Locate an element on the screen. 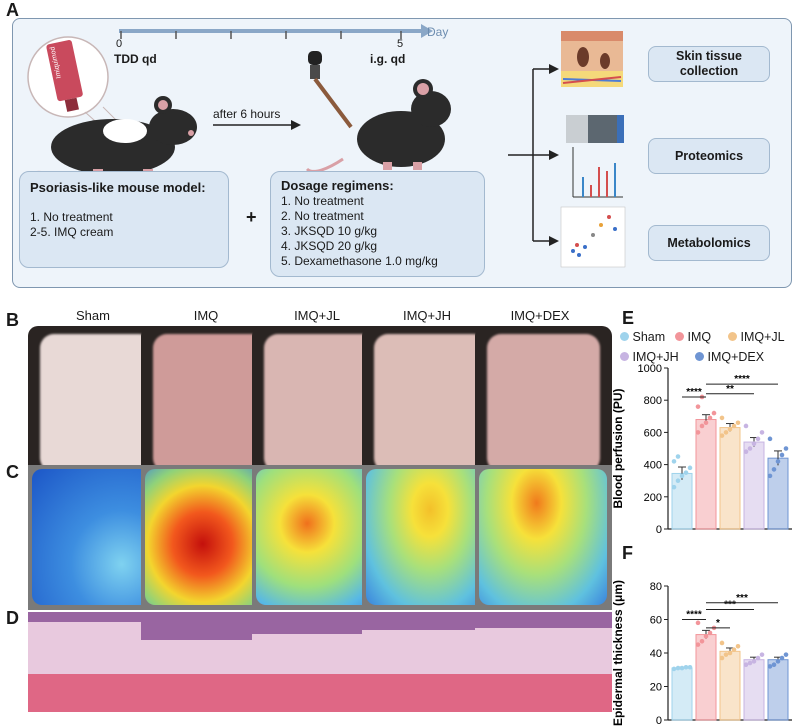 This screenshot has width=800, height=726. bar-imq-jh is located at coordinates (754, 485).